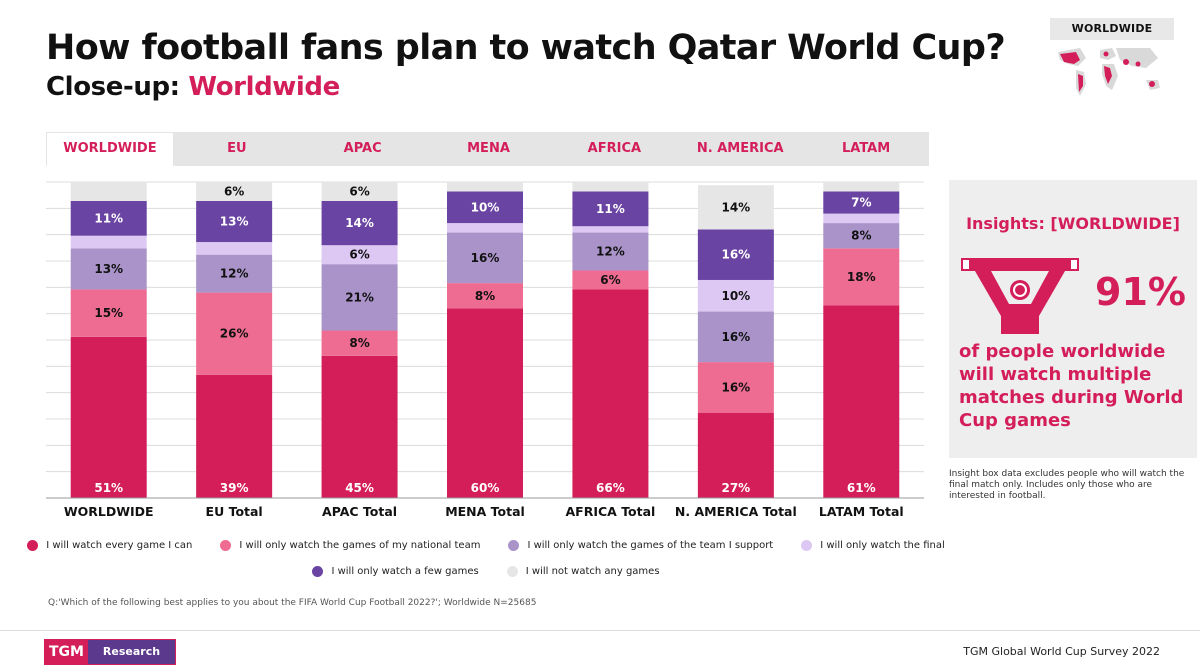  I want to click on data-label: 21%, so click(359, 297).